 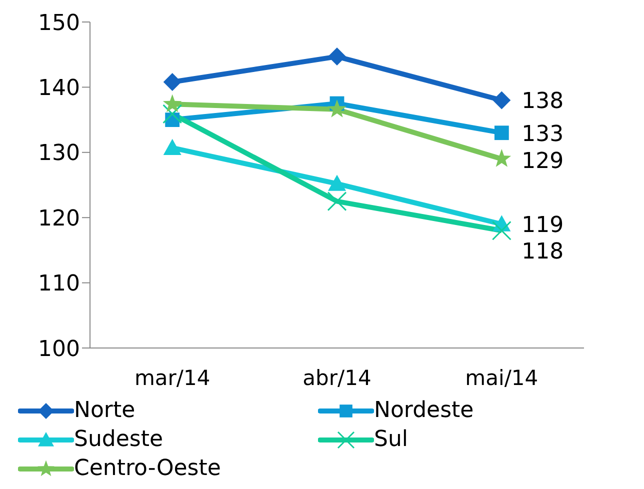 What do you see at coordinates (543, 101) in the screenshot?
I see `data-label: 138` at bounding box center [543, 101].